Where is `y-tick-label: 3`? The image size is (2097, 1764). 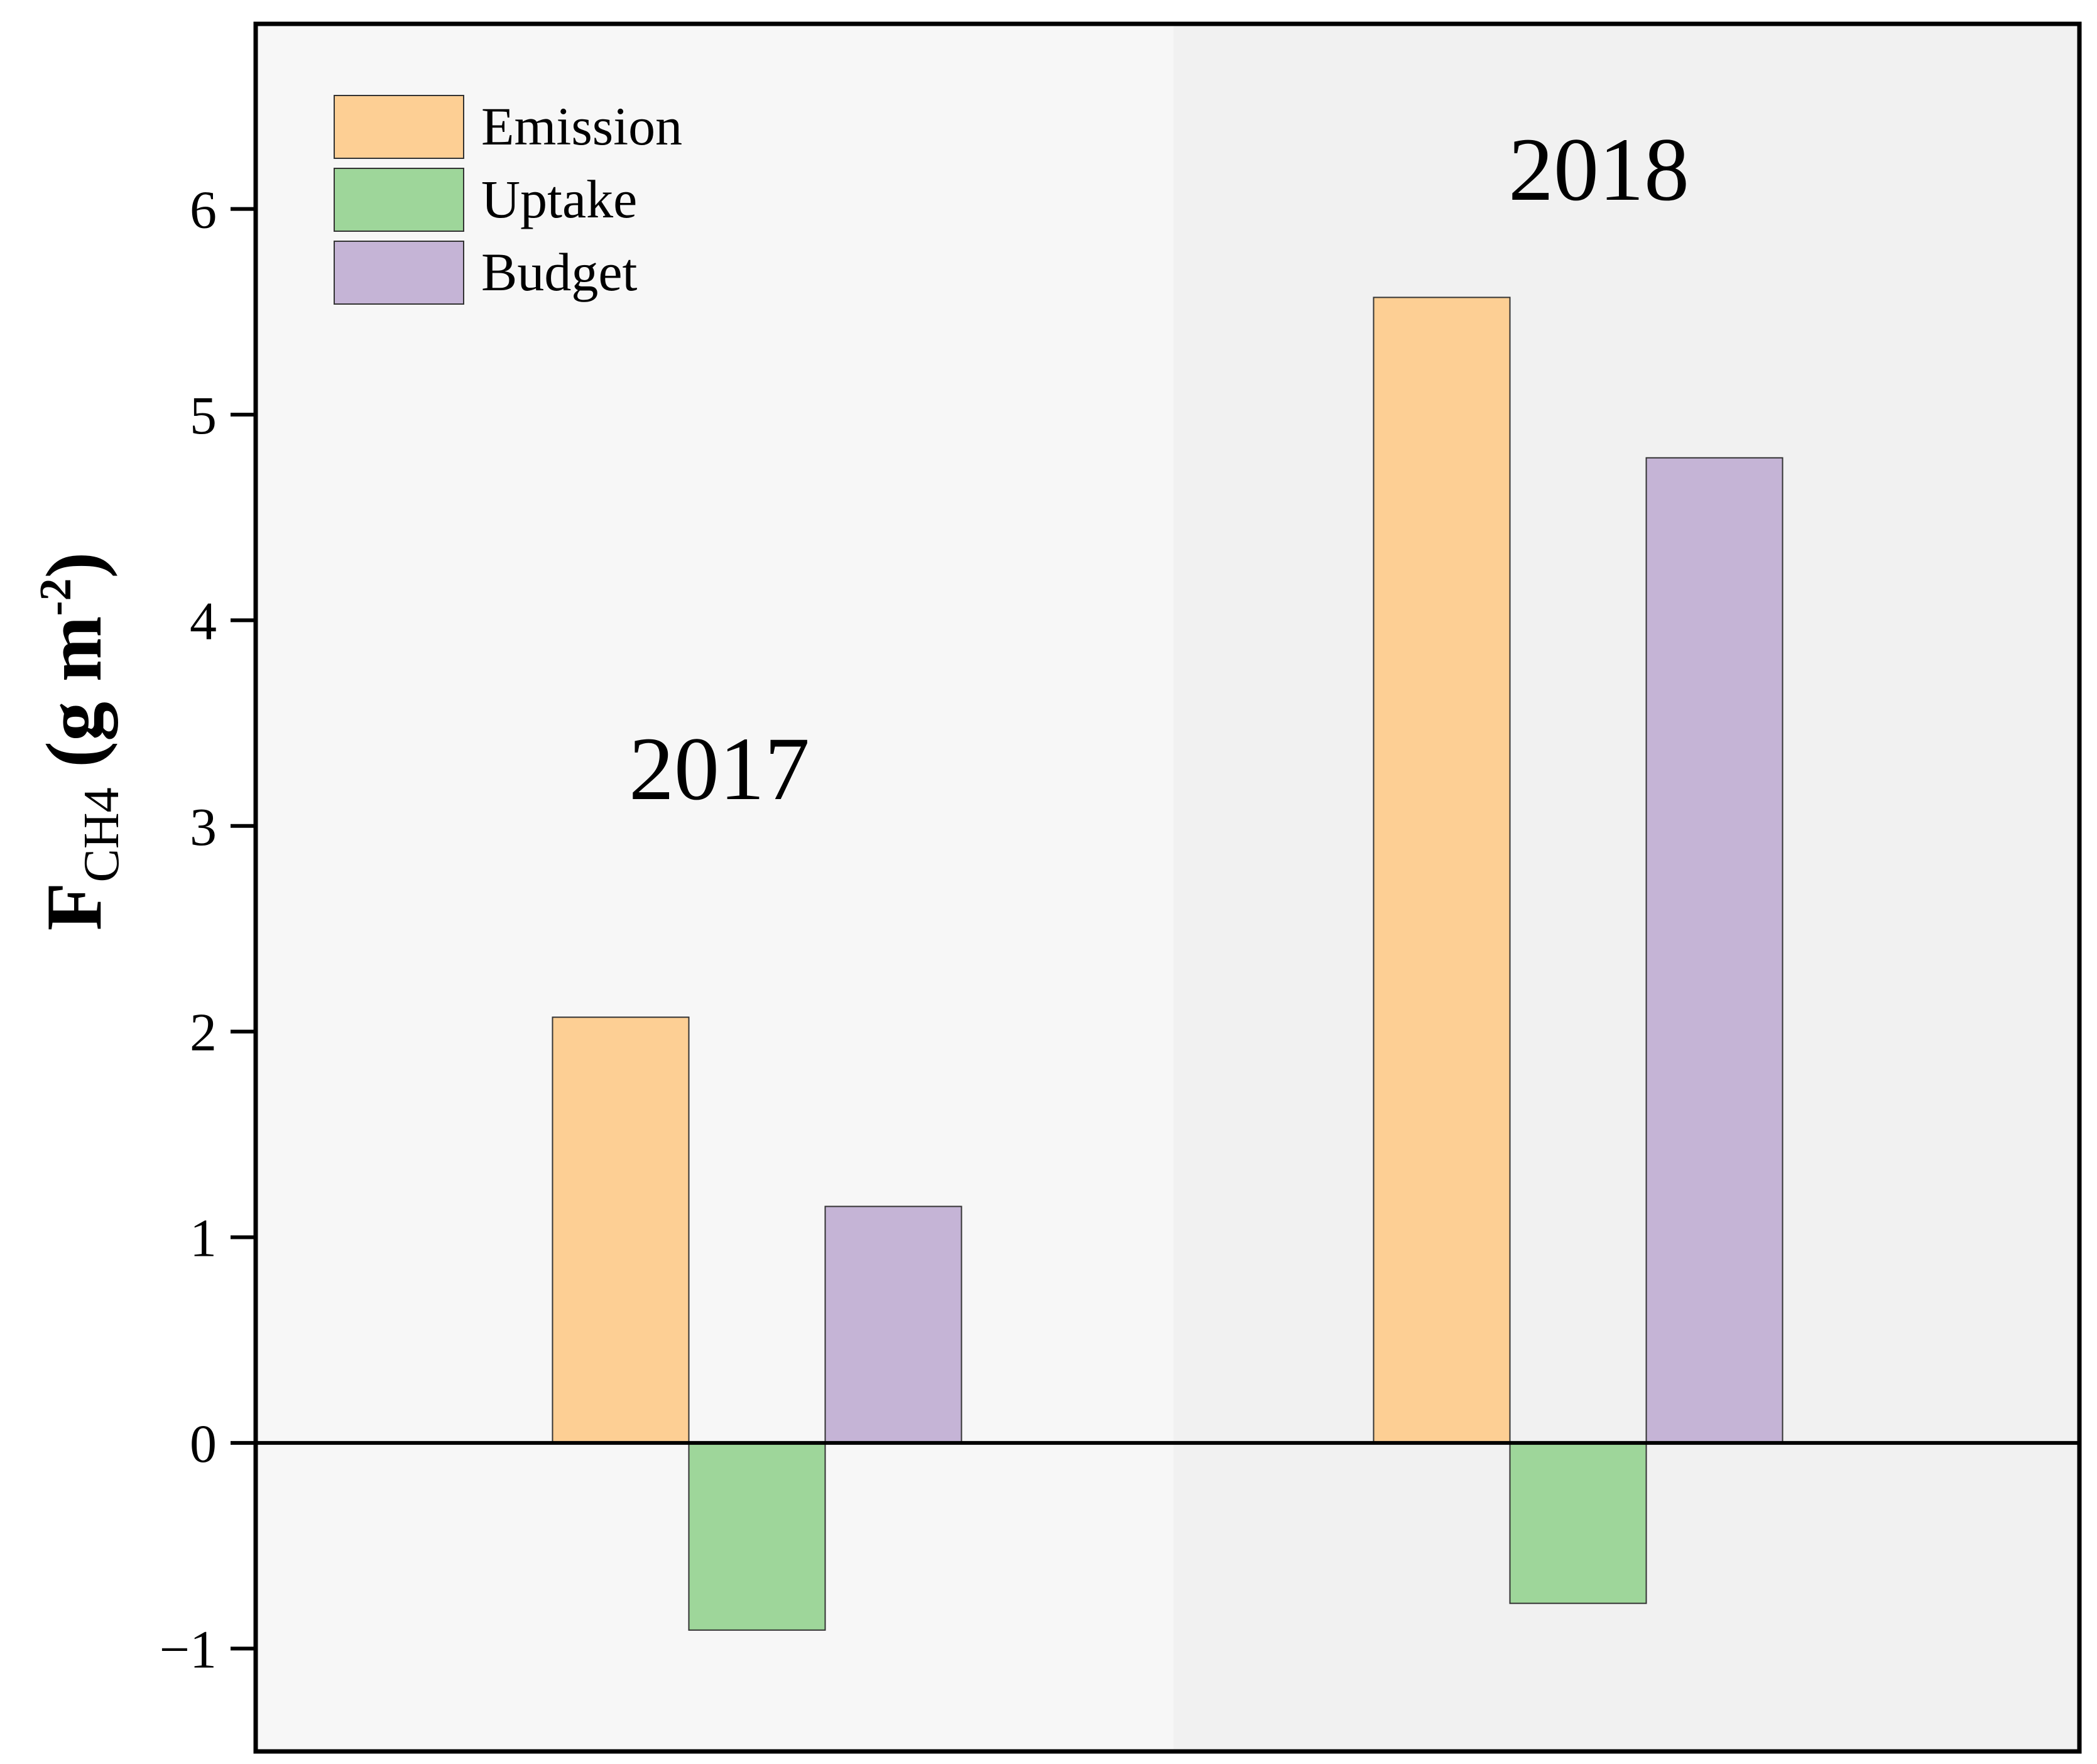
y-tick-label: 3 is located at coordinates (203, 827).